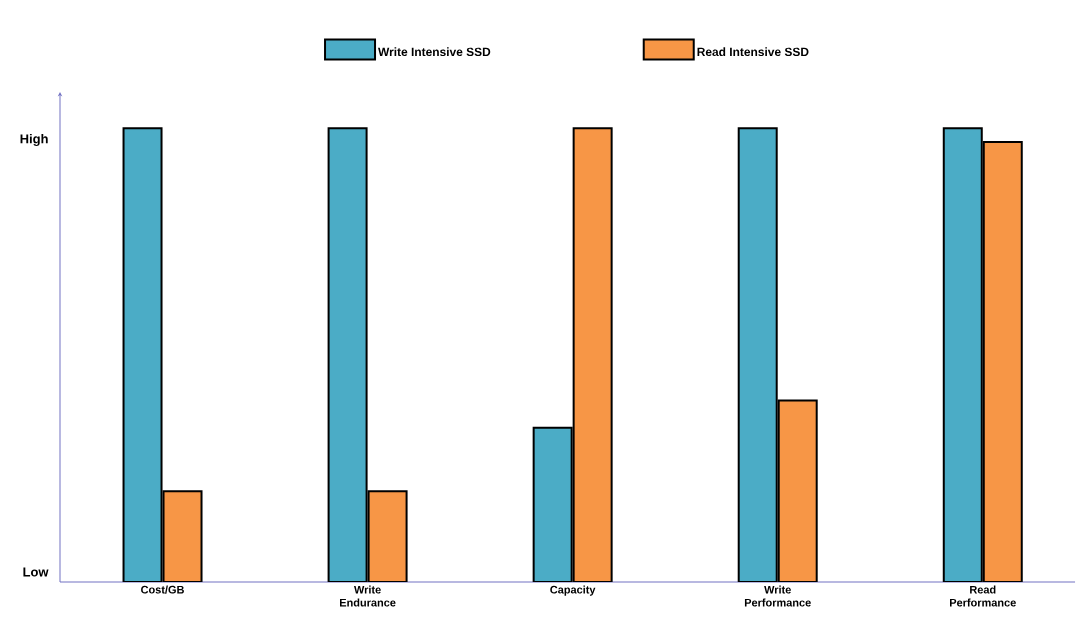 The width and height of the screenshot is (1084, 632). What do you see at coordinates (753, 52) in the screenshot?
I see `legend-label: Read Intensive SSD` at bounding box center [753, 52].